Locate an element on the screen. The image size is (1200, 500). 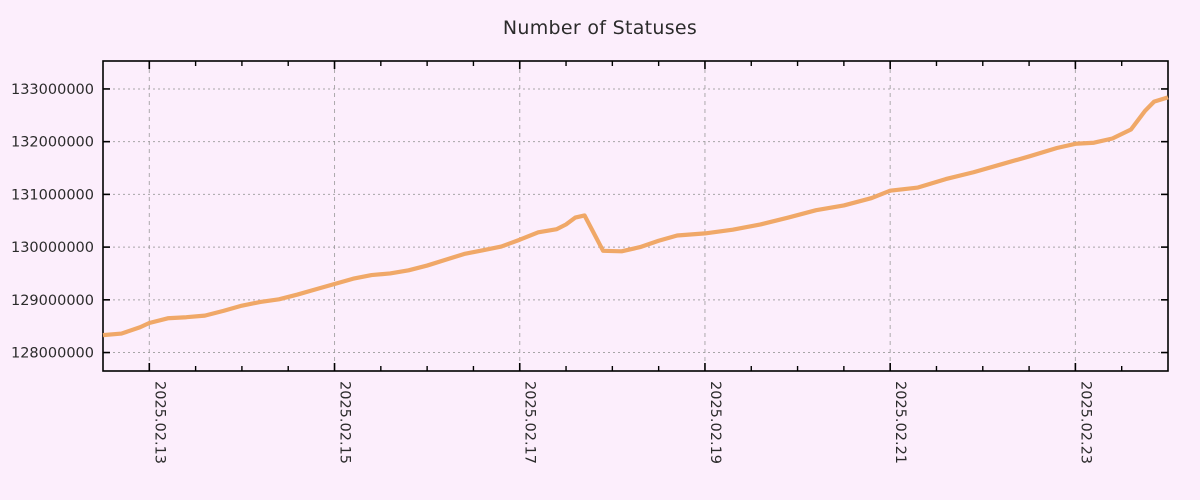
y-axis-tick-label: 129000000 is located at coordinates (52, 301).